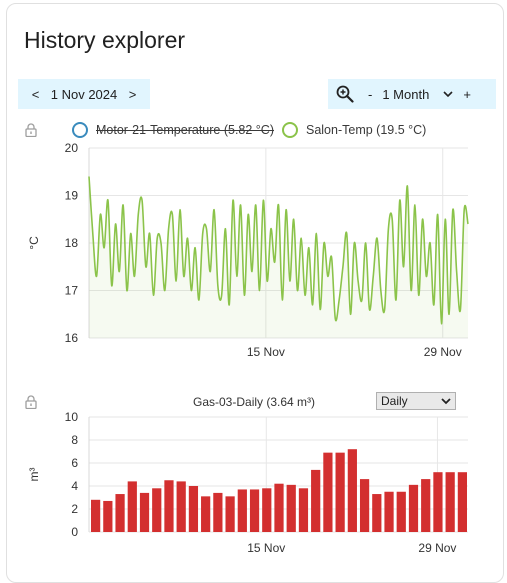  What do you see at coordinates (74, 509) in the screenshot?
I see `y-tick-label: 2` at bounding box center [74, 509].